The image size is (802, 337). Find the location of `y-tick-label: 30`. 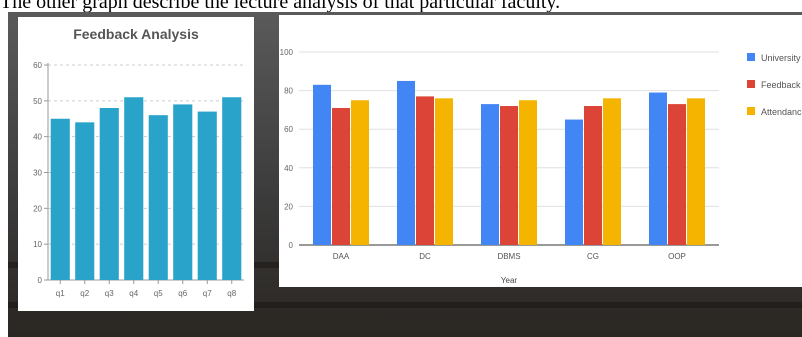

y-tick-label: 30 is located at coordinates (37, 173).